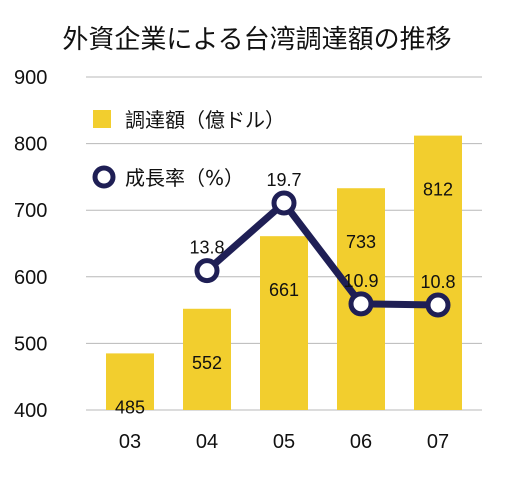  What do you see at coordinates (130, 407) in the screenshot?
I see `bar-value-label: 485` at bounding box center [130, 407].